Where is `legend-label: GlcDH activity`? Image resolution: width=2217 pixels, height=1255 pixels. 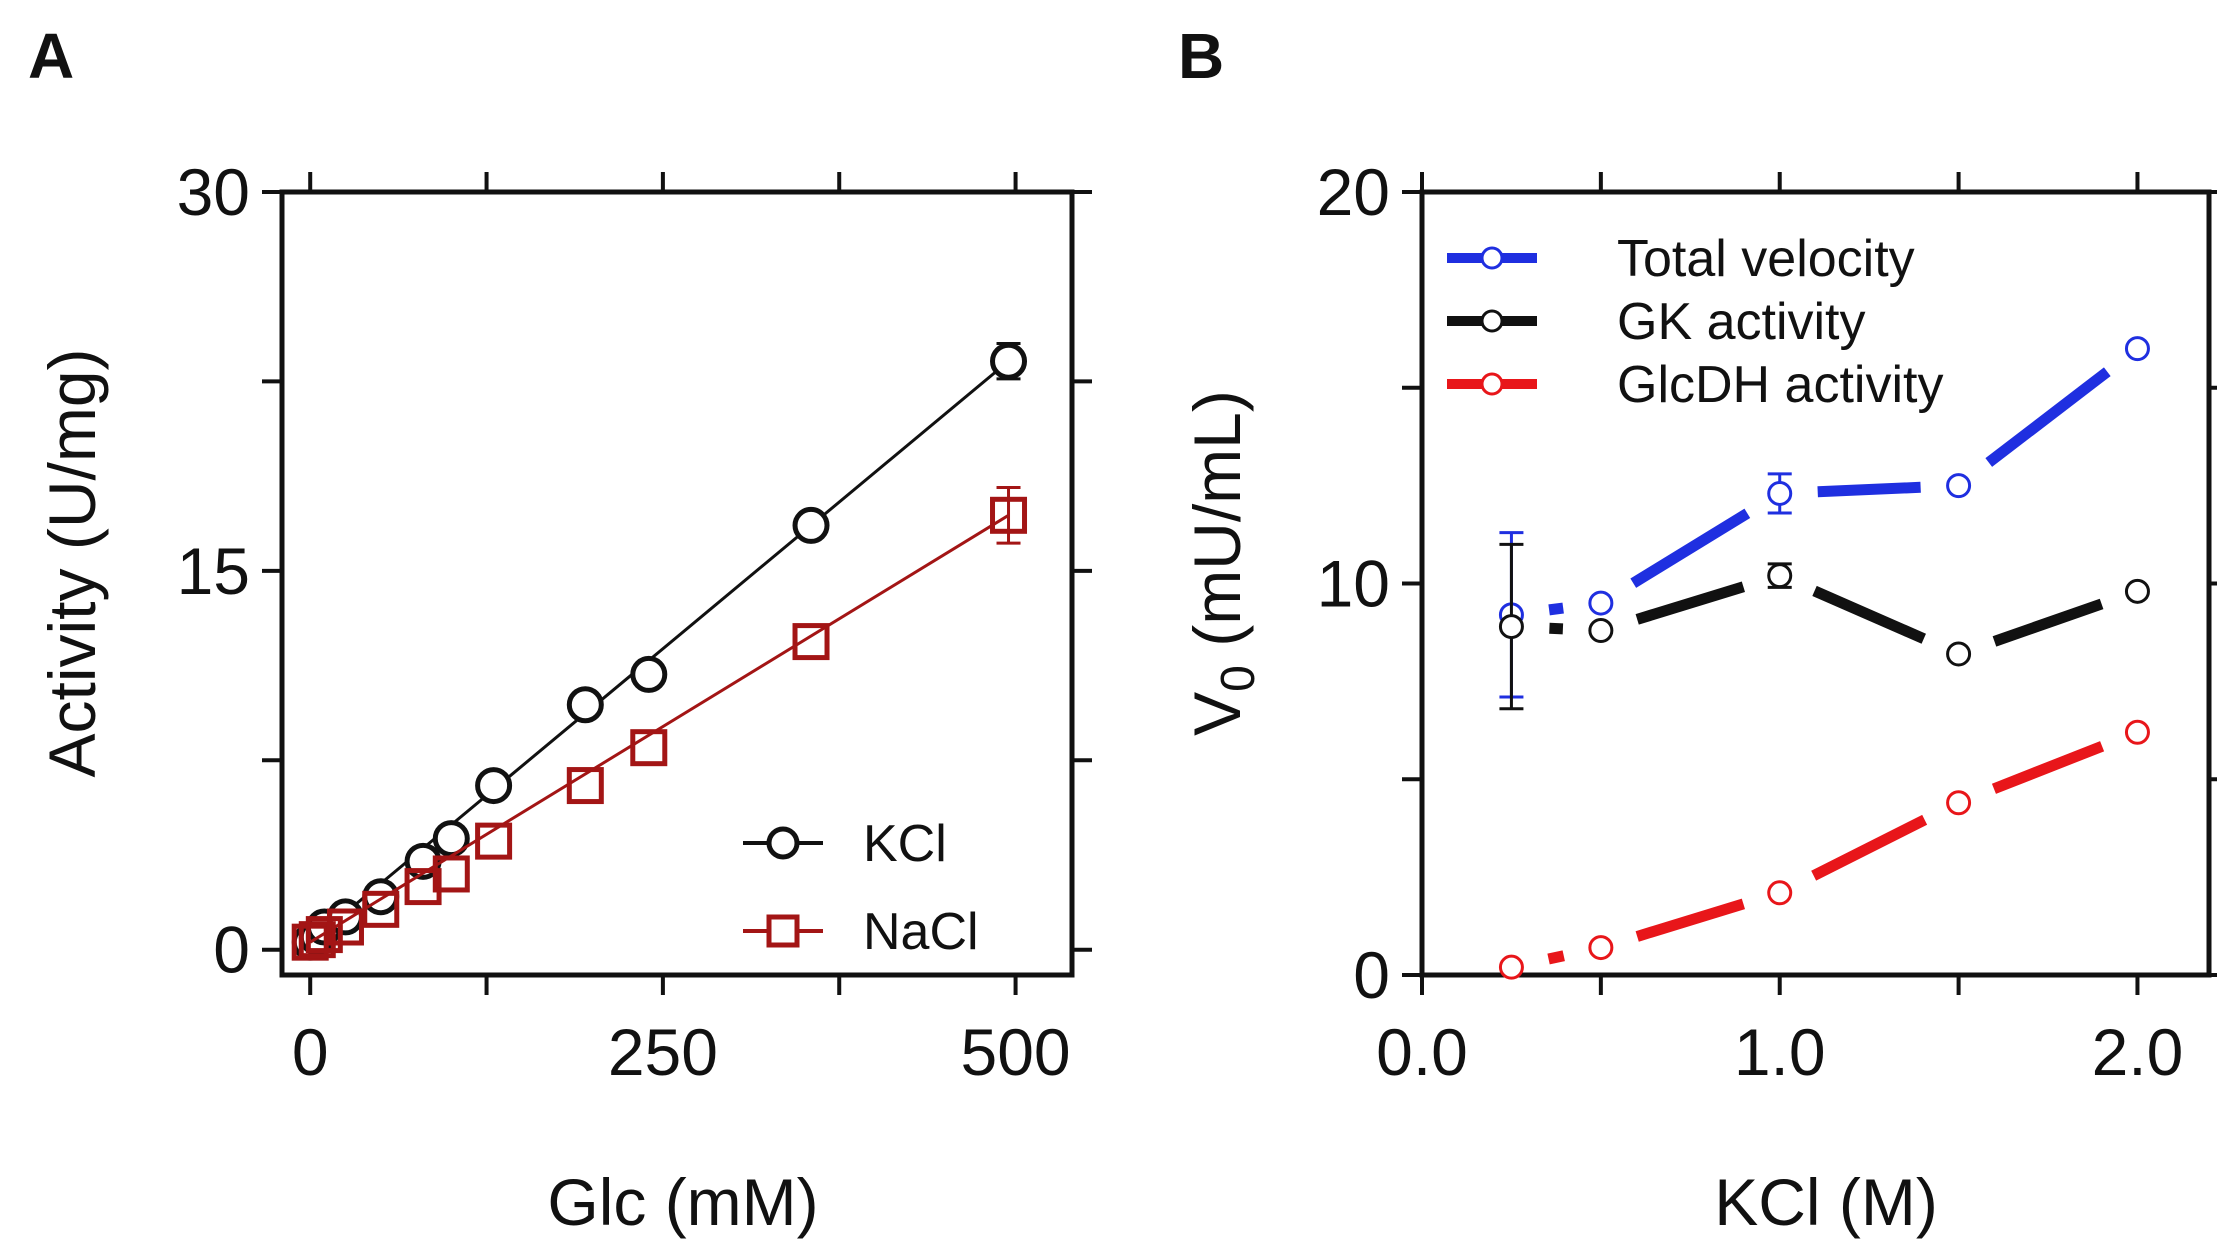
legend-label: GlcDH activity is located at coordinates (1780, 385).